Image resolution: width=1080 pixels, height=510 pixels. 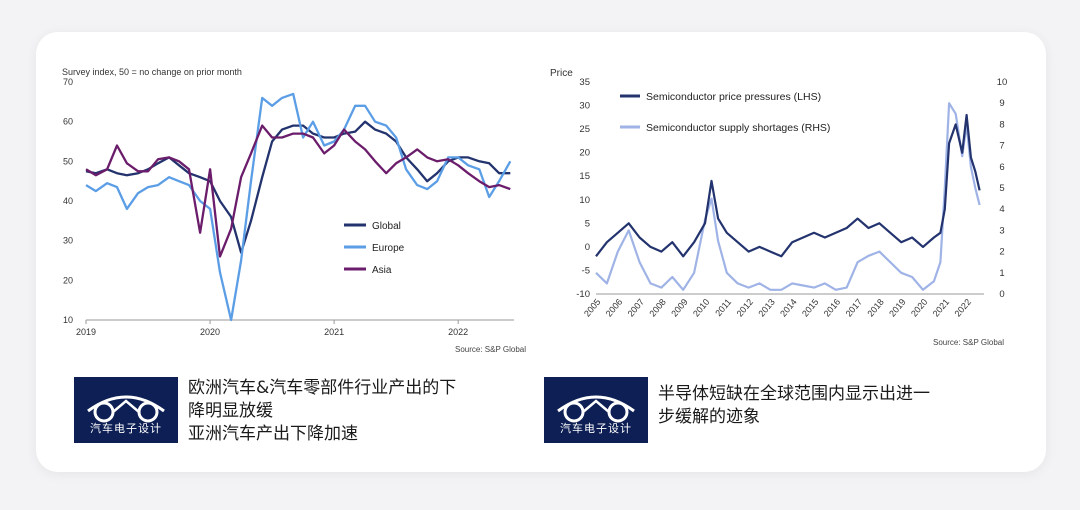 What do you see at coordinates (1001, 146) in the screenshot?
I see `y-right-tick-label: 7` at bounding box center [1001, 146].